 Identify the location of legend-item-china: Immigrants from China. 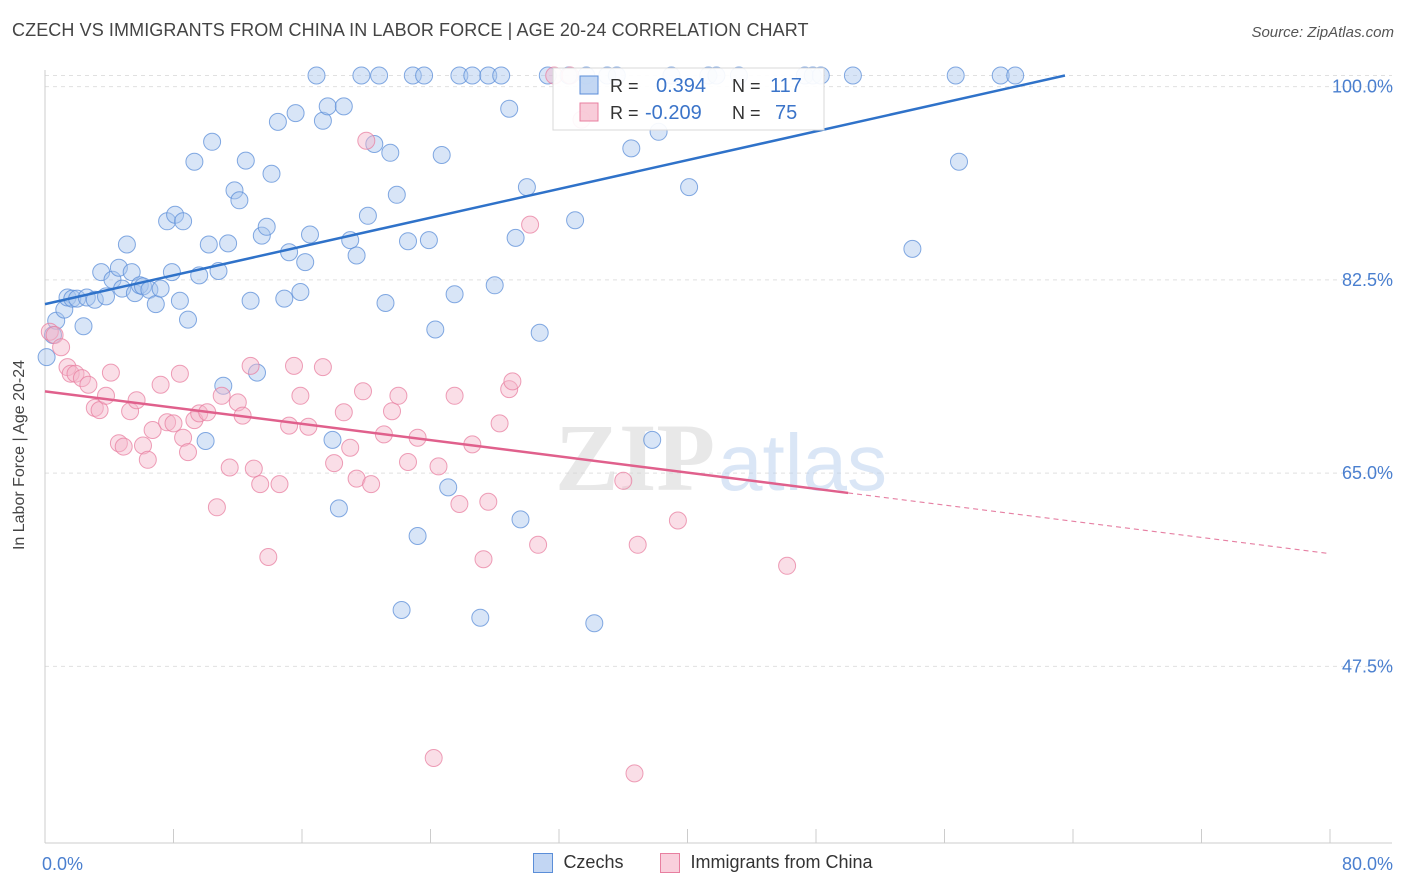
(766, 862).